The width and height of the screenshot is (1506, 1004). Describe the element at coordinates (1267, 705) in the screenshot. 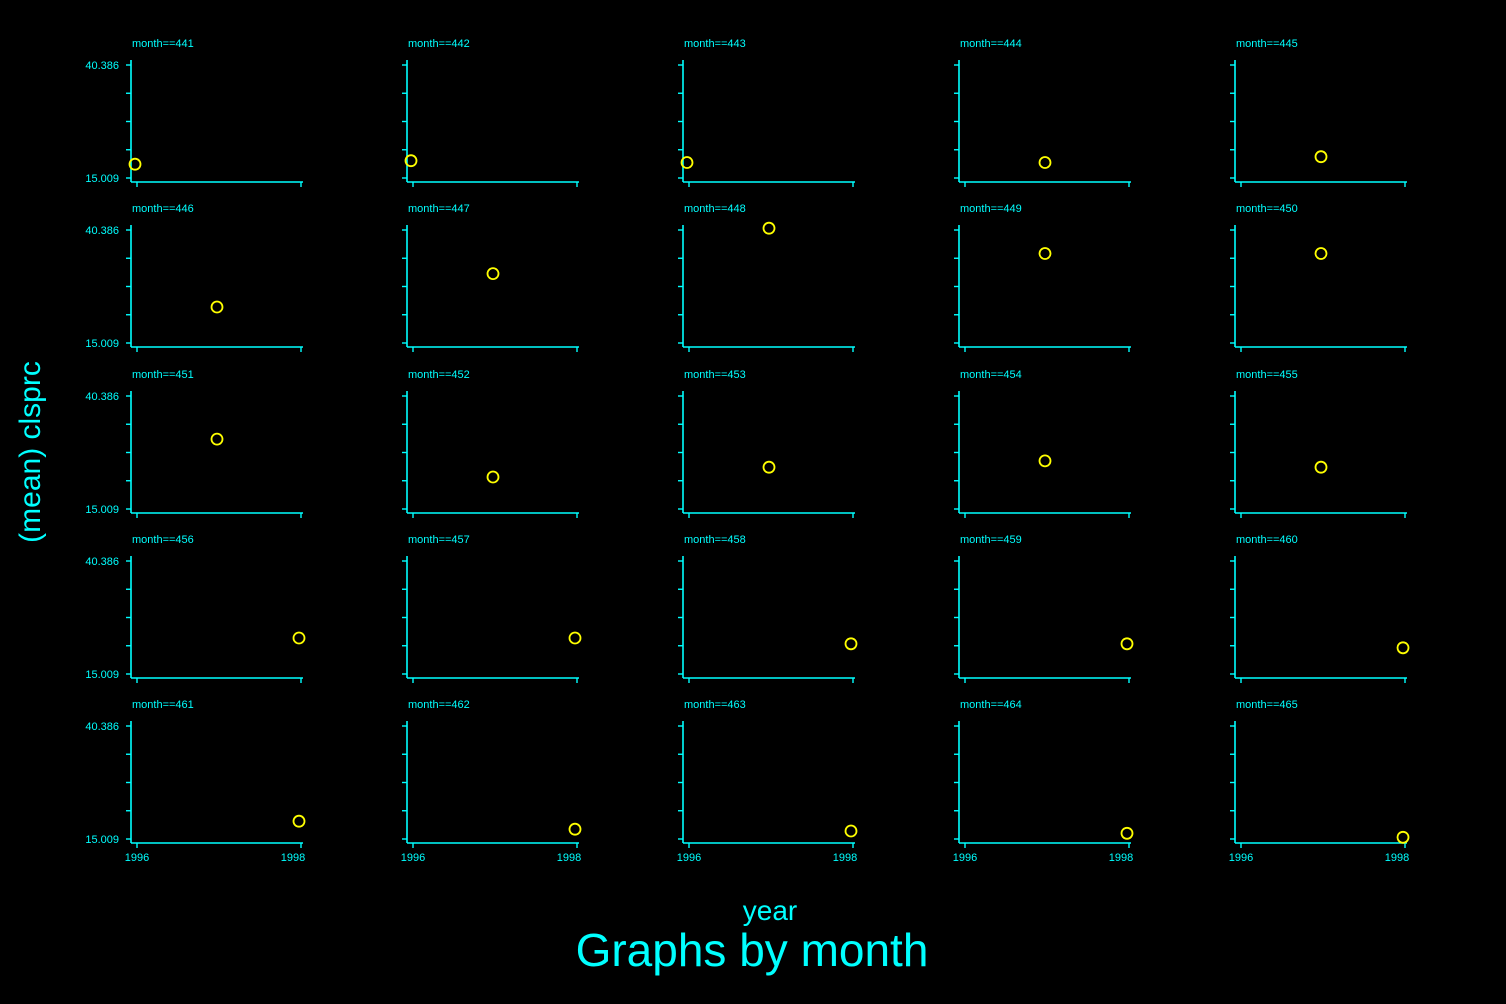

I see `panel-title: month==465` at that location.